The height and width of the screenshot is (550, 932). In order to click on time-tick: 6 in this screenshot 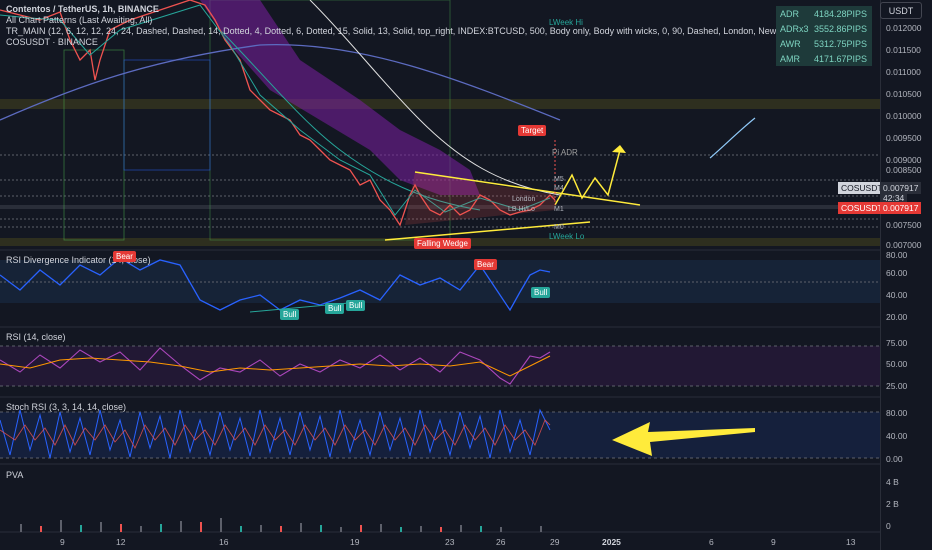, I will do `click(711, 542)`.